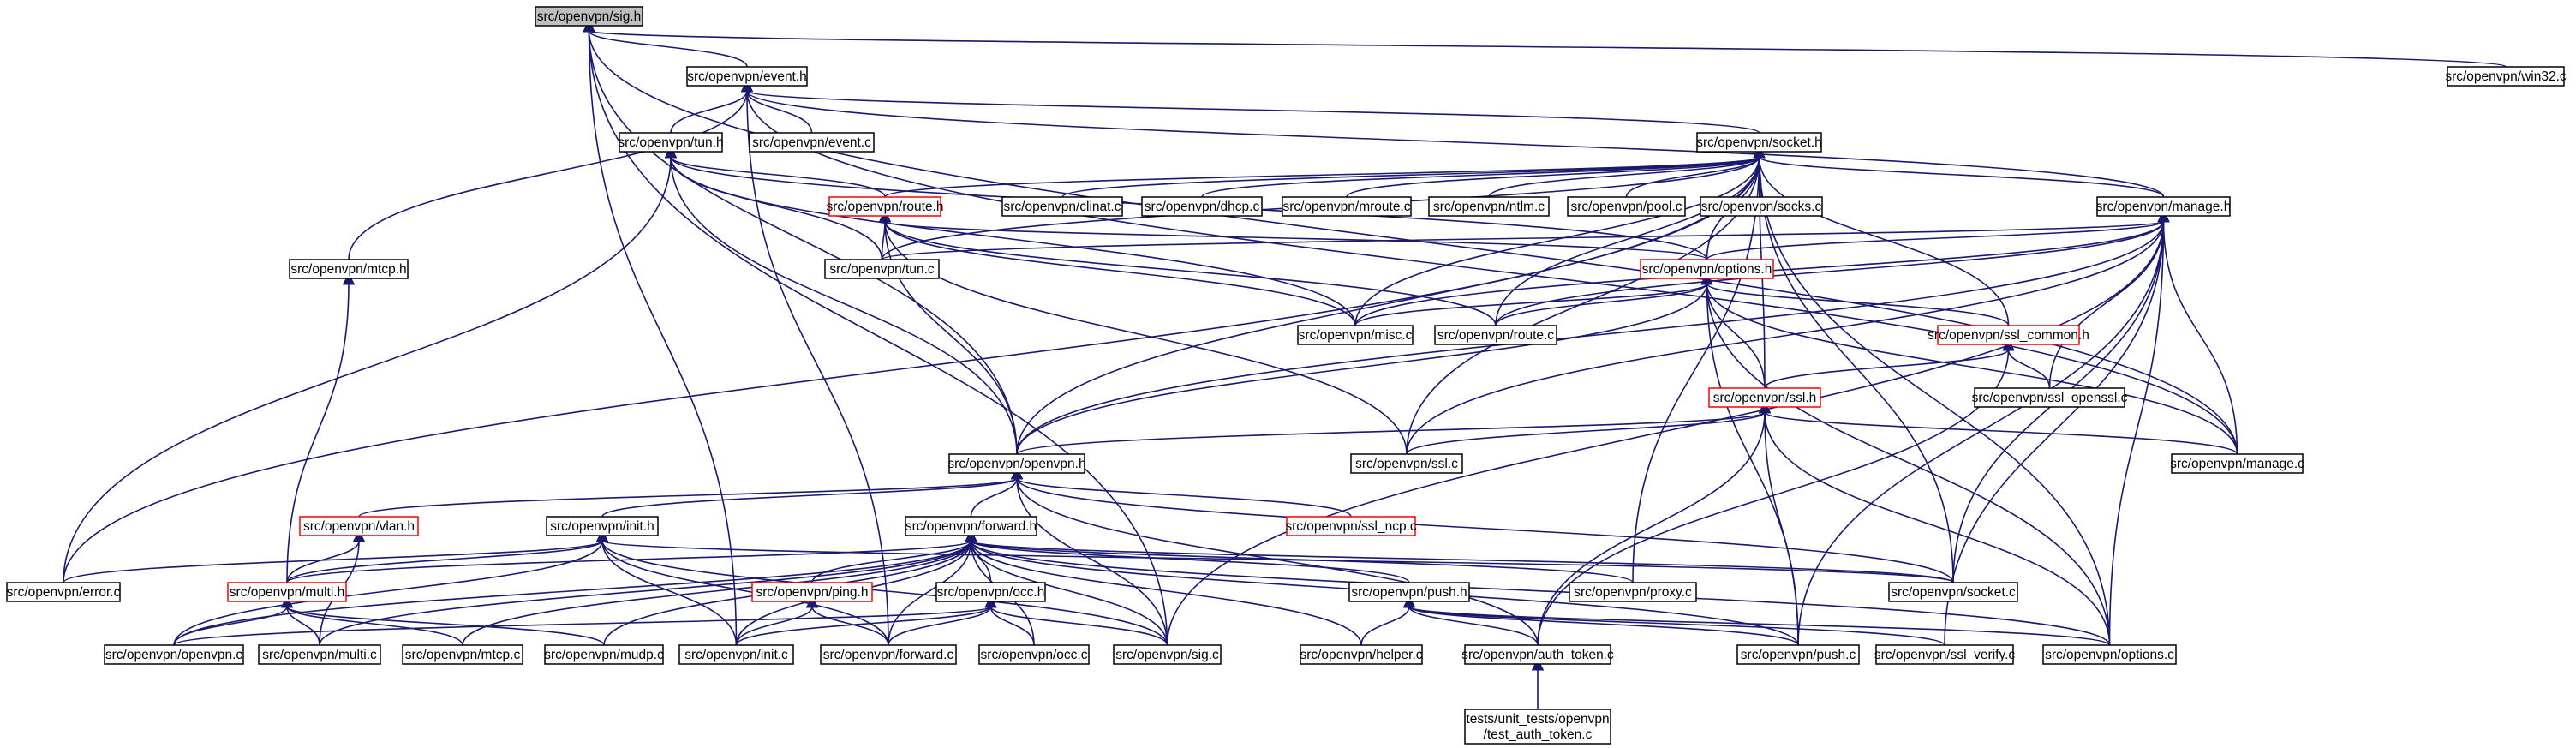  Describe the element at coordinates (447, 556) in the screenshot. I see `edge-init-h-to-multi-h` at that location.